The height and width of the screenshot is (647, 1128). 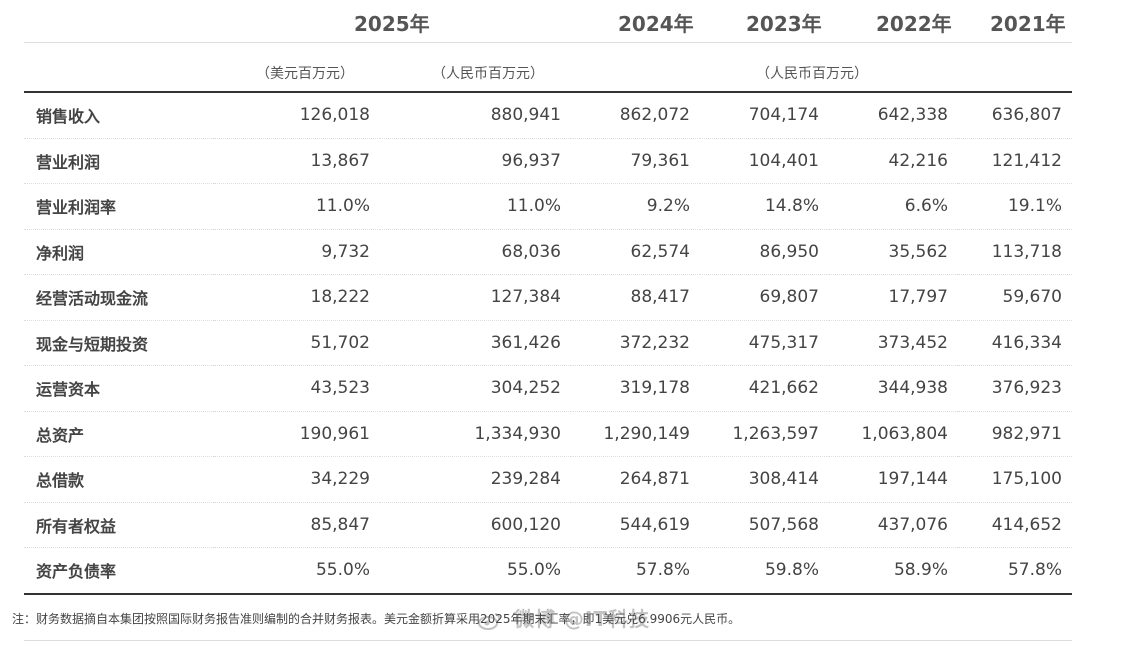 What do you see at coordinates (893, 252) in the screenshot?
I see `cell-y2022: 35,562` at bounding box center [893, 252].